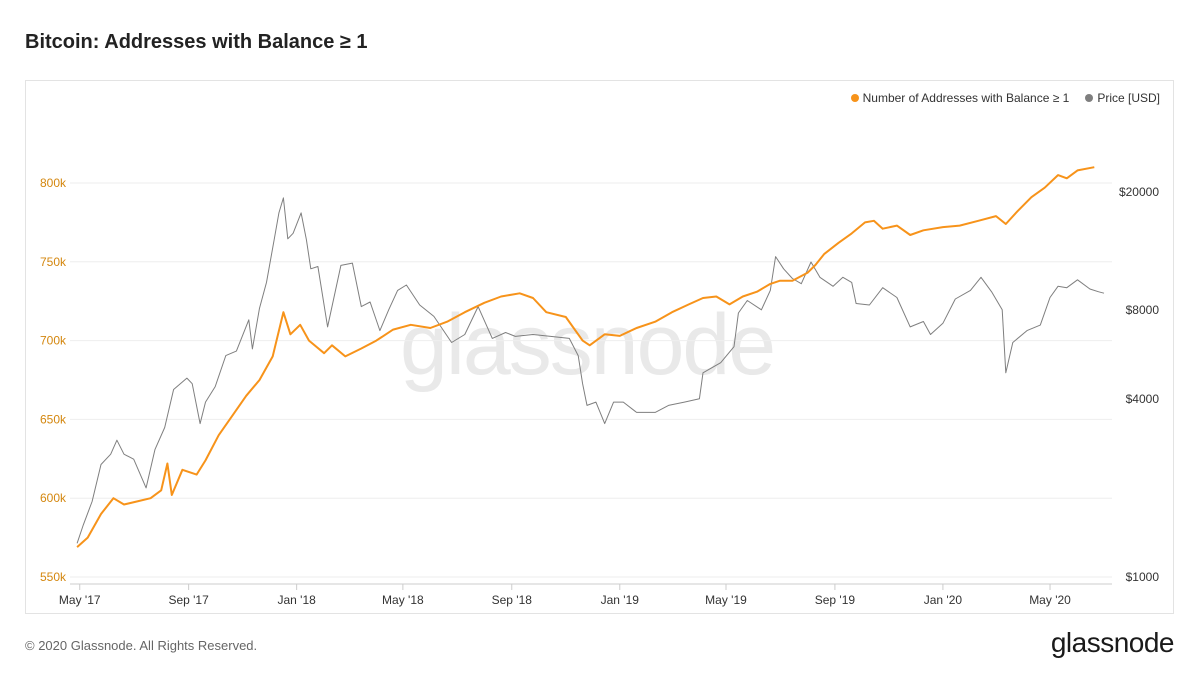 The height and width of the screenshot is (675, 1200). I want to click on x-tick-label-4: Sep '18, so click(512, 600).